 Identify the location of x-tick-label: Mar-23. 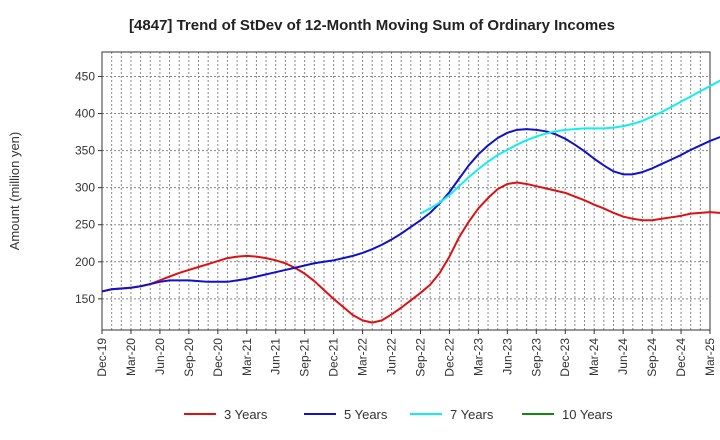
(478, 357).